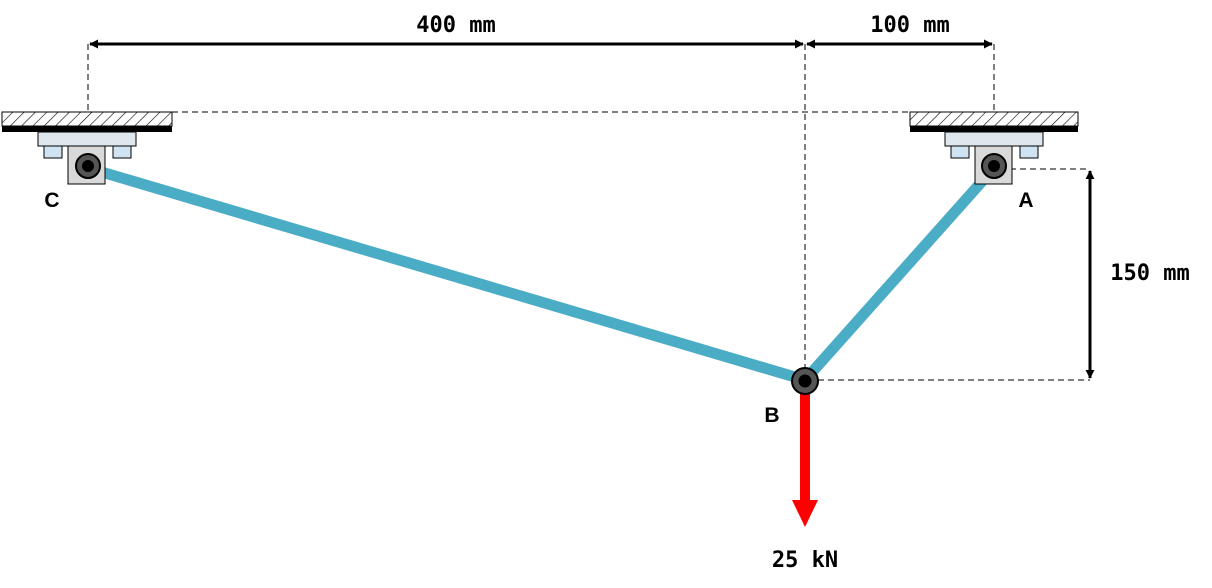 The height and width of the screenshot is (588, 1212). What do you see at coordinates (455, 25) in the screenshot?
I see `dimension-label-400: 400 mm` at bounding box center [455, 25].